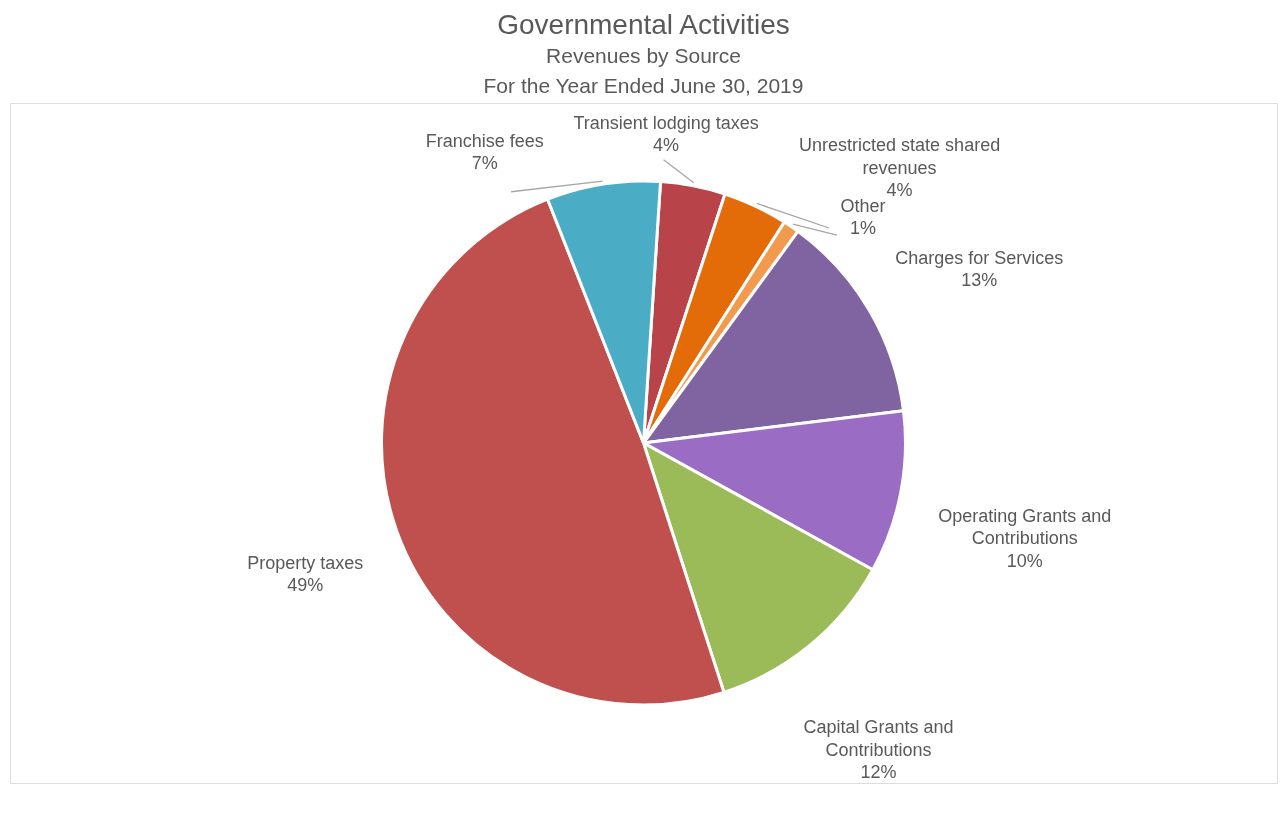 The height and width of the screenshot is (833, 1287). Describe the element at coordinates (863, 228) in the screenshot. I see `data-label: 1%` at that location.